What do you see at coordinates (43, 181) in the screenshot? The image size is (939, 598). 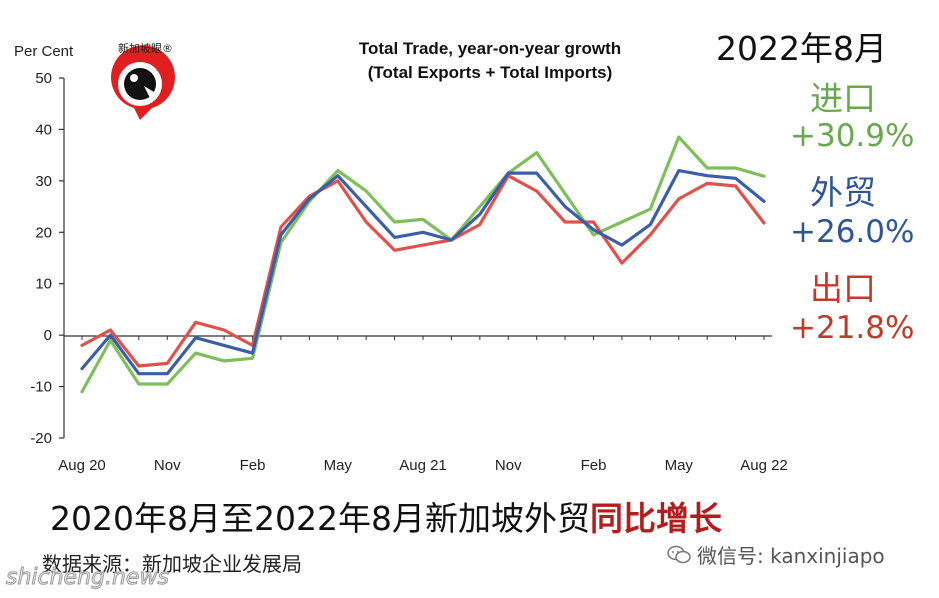 I see `y-tick-label: 30` at bounding box center [43, 181].